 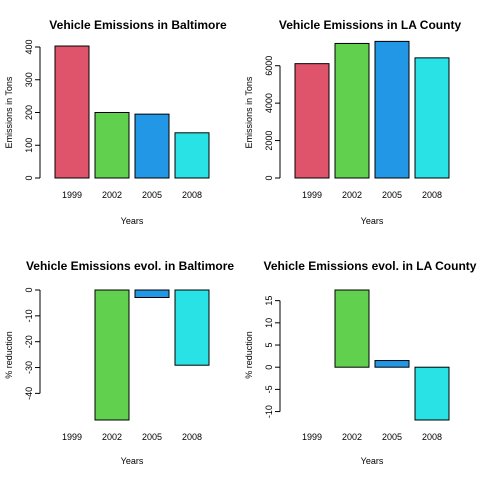 I want to click on chart-title: Vehicle Emissions in Baltimore, so click(x=138, y=25).